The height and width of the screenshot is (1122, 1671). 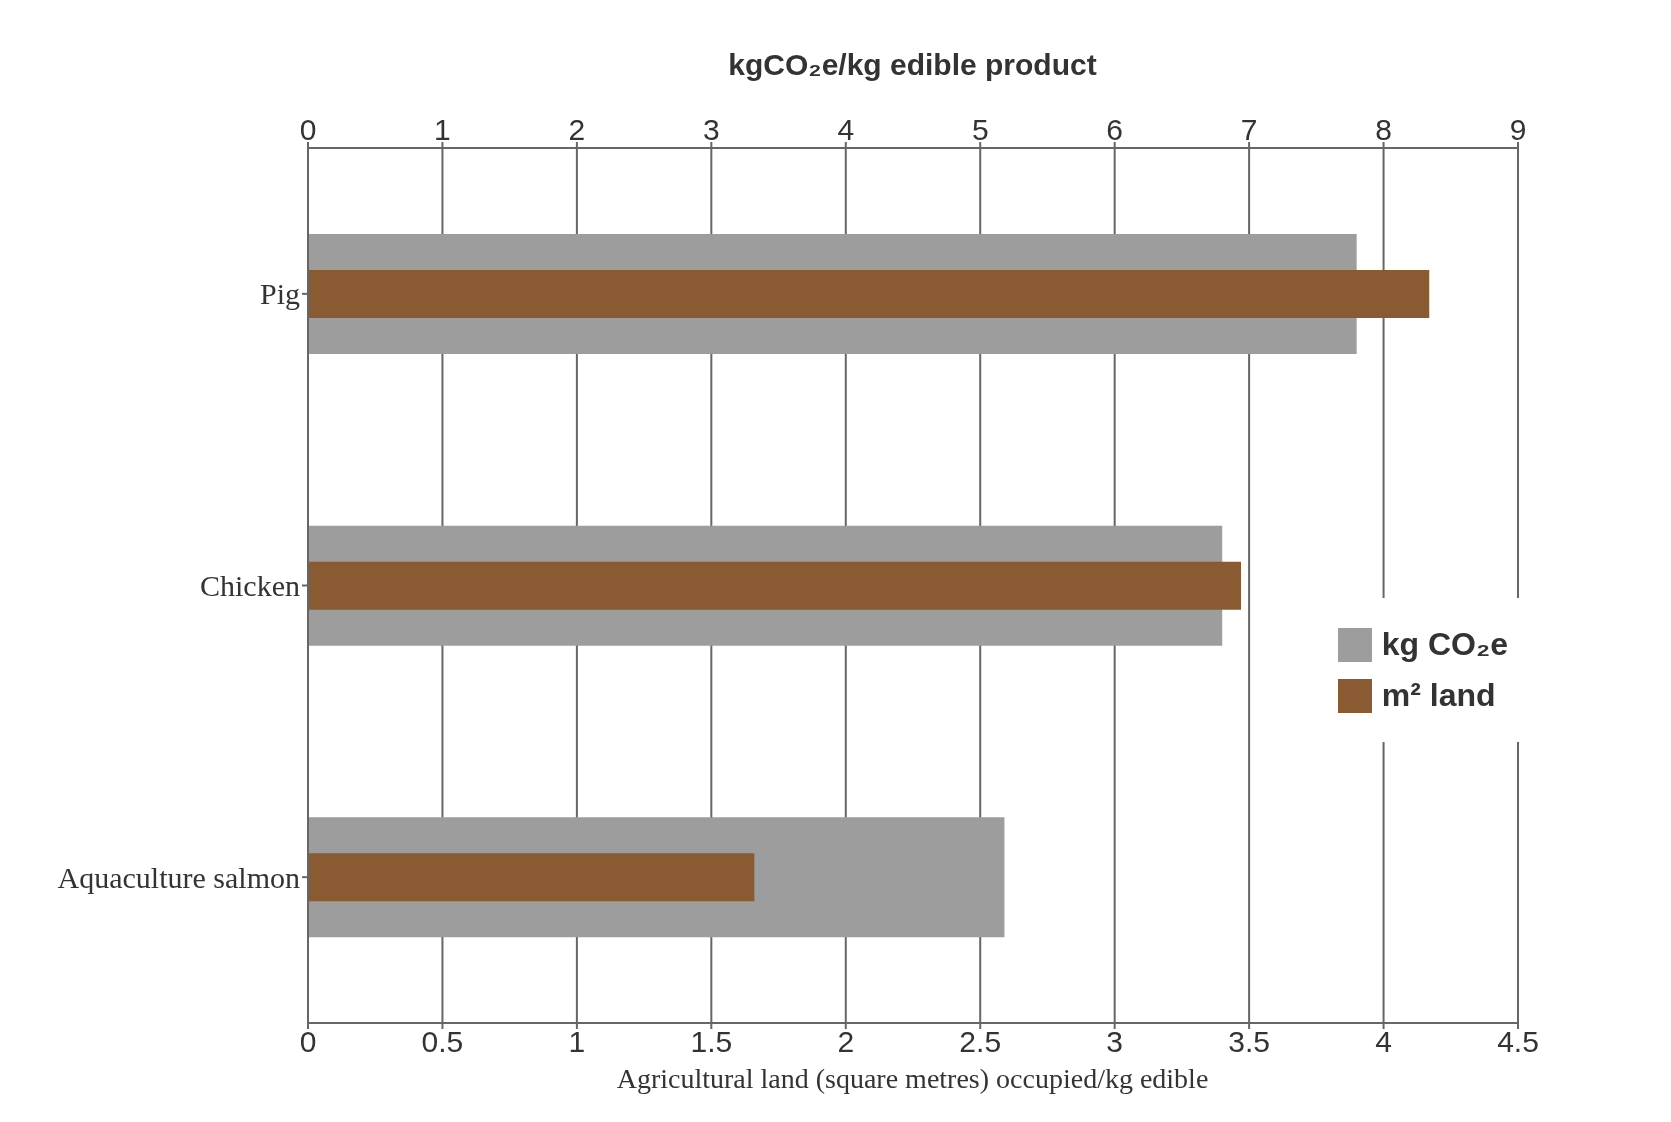 I want to click on x-tick-label: 4, so click(x=1383, y=1042).